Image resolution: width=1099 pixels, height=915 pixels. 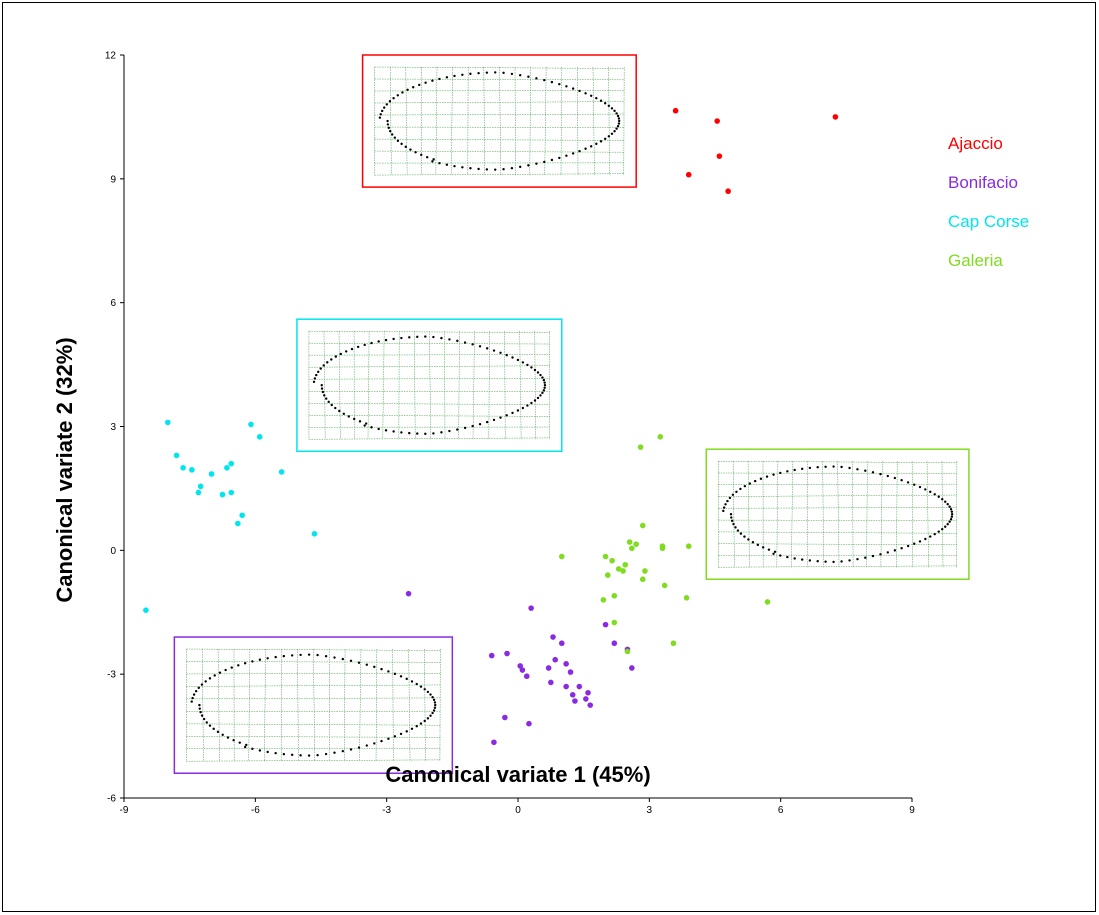 What do you see at coordinates (650, 810) in the screenshot?
I see `x-tick-label: 3` at bounding box center [650, 810].